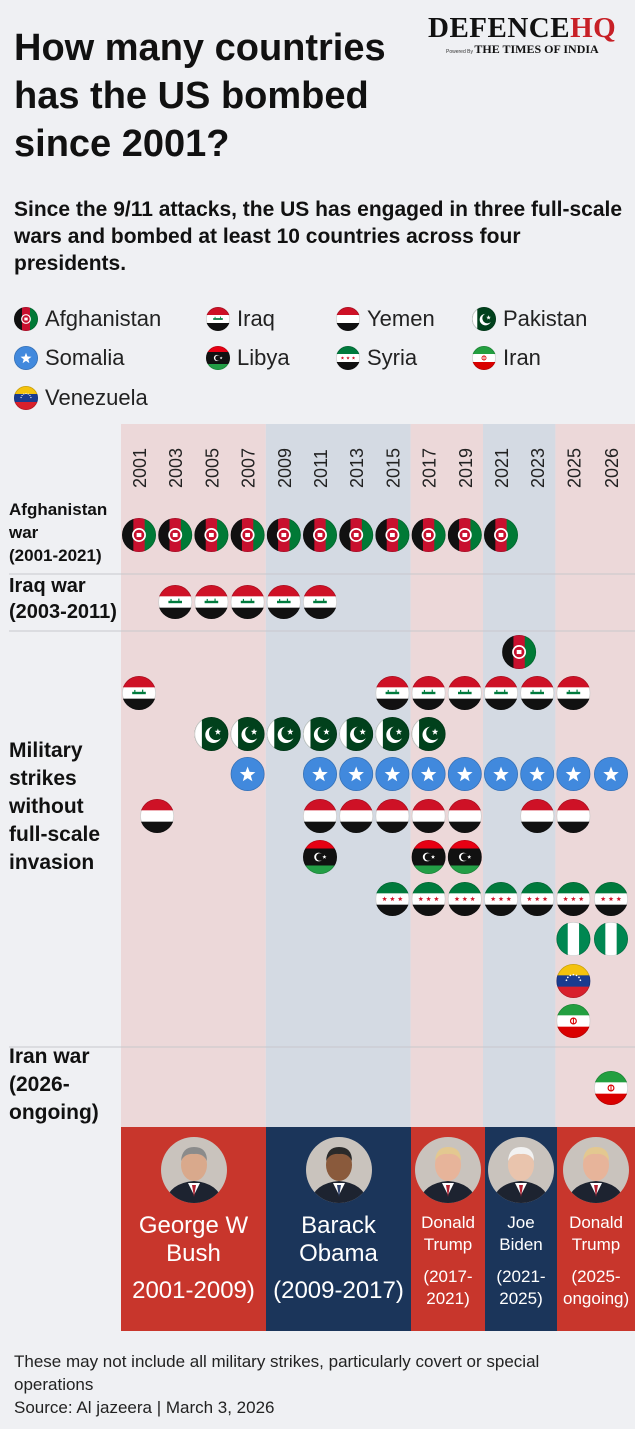  Describe the element at coordinates (428, 899) in the screenshot. I see `flag-mark-syria-2017` at that location.